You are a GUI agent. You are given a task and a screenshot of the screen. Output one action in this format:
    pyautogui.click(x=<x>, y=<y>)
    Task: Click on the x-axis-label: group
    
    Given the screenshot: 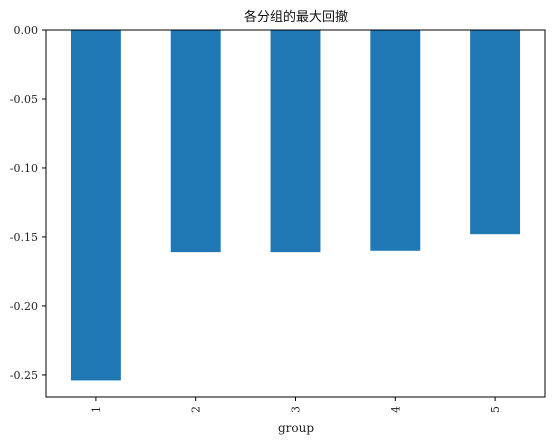 What is the action you would take?
    pyautogui.click(x=296, y=428)
    